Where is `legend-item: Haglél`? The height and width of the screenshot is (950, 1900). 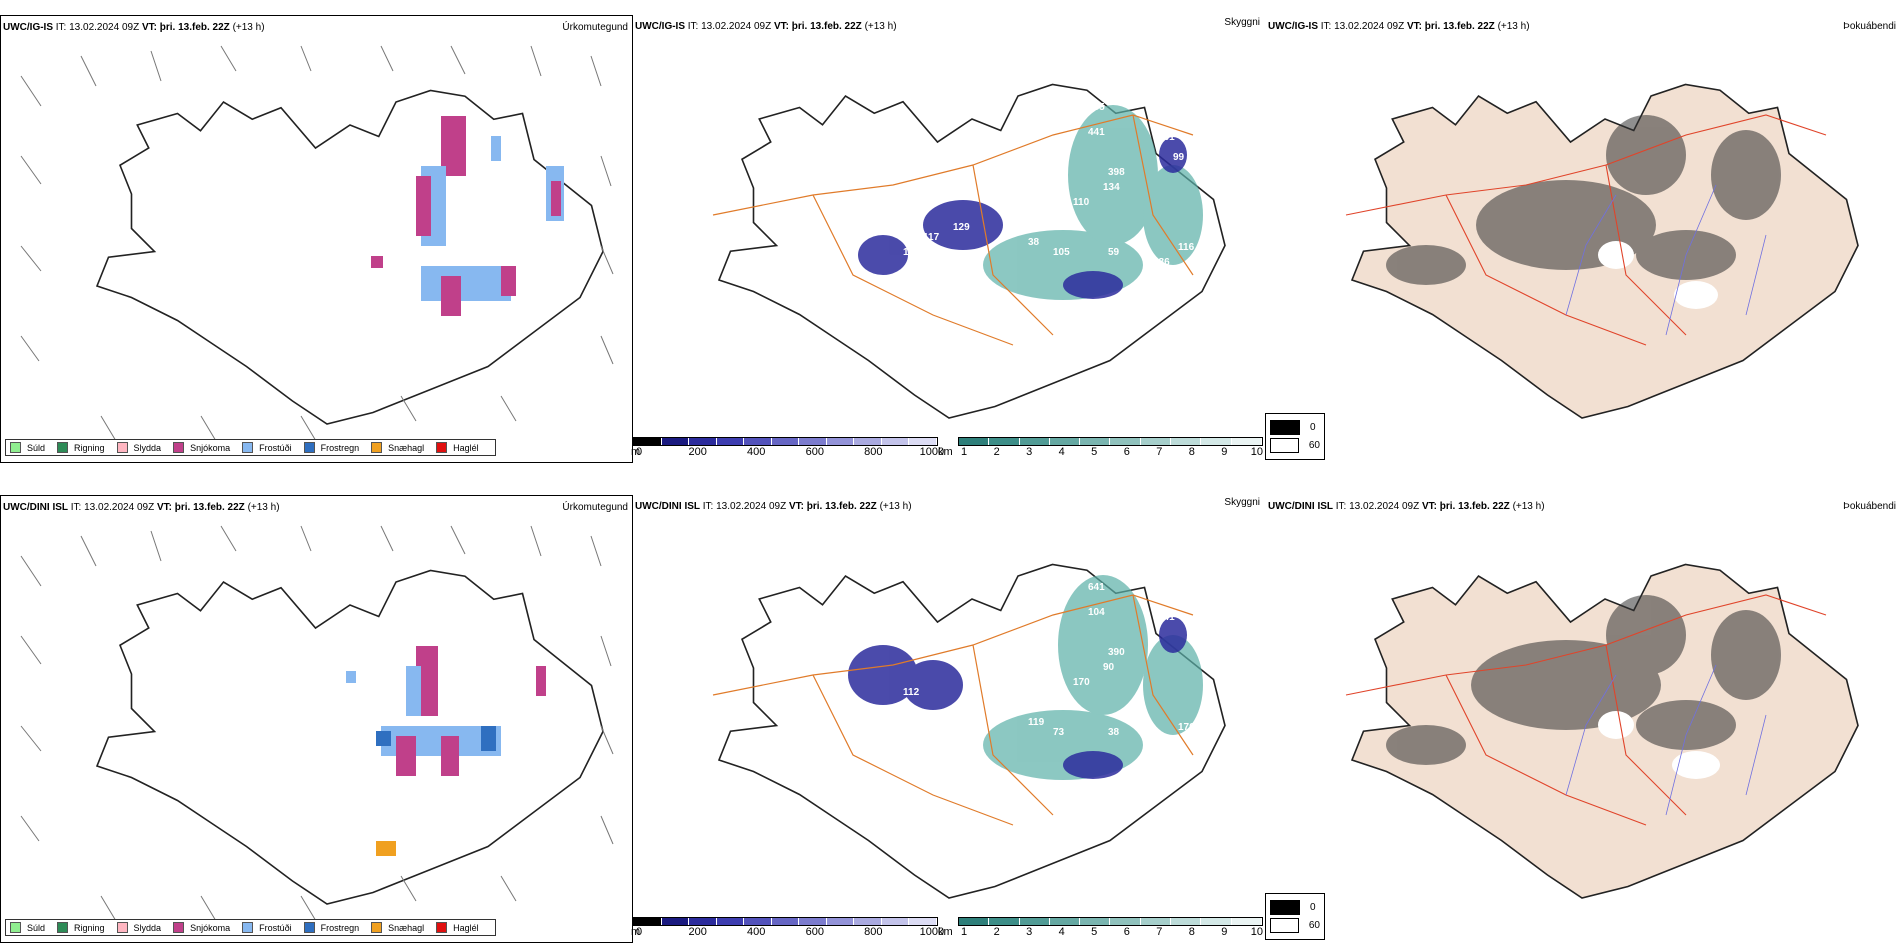
legend-item: Haglél is located at coordinates (457, 927).